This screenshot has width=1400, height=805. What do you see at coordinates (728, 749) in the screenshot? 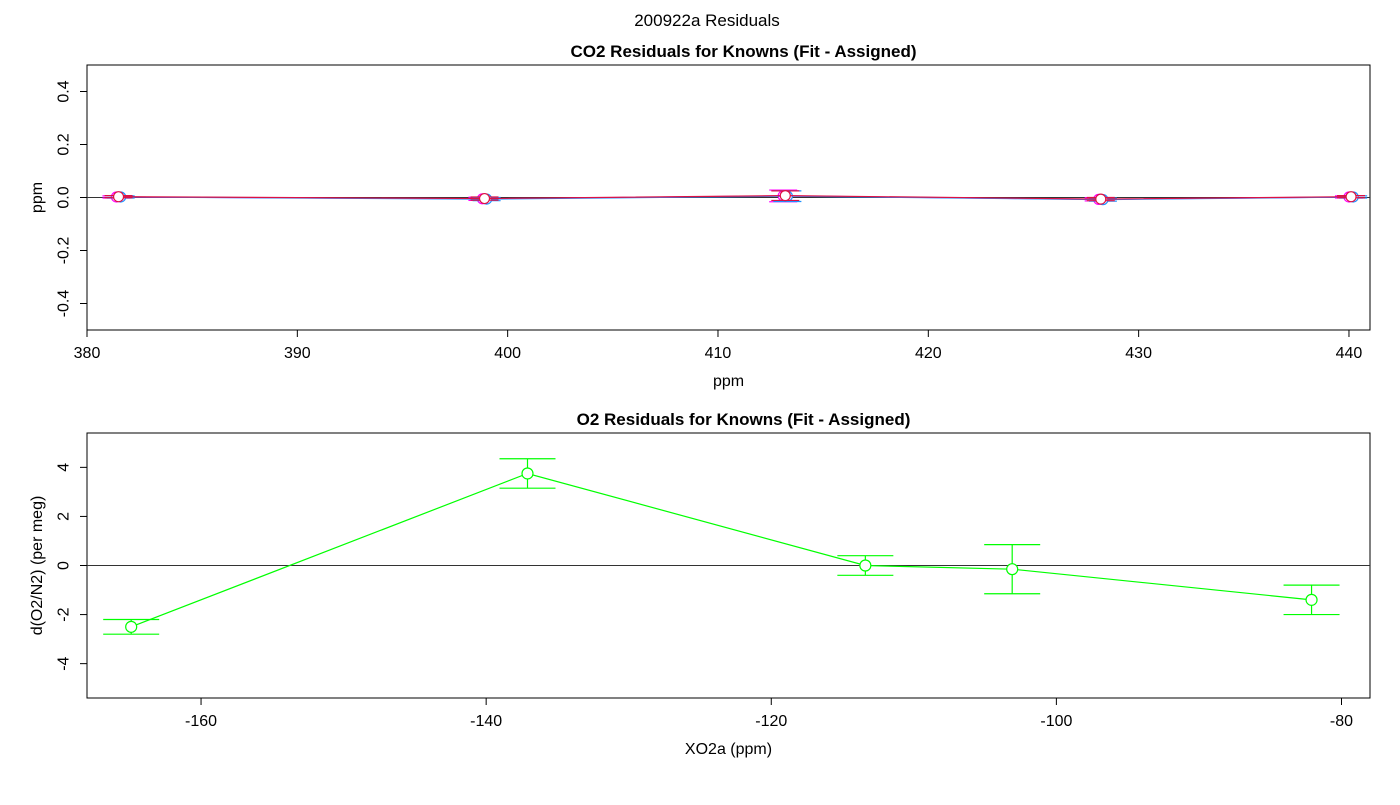
I see `o2-x-axis-label: XO2a (ppm)` at bounding box center [728, 749].